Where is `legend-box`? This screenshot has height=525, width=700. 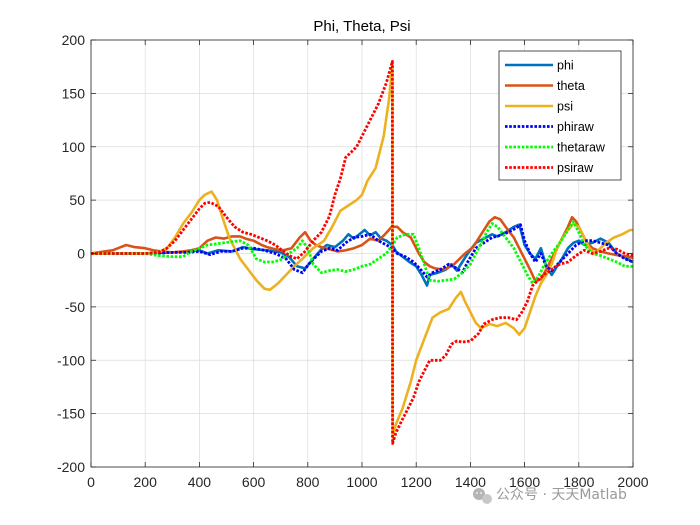 legend-box is located at coordinates (560, 115).